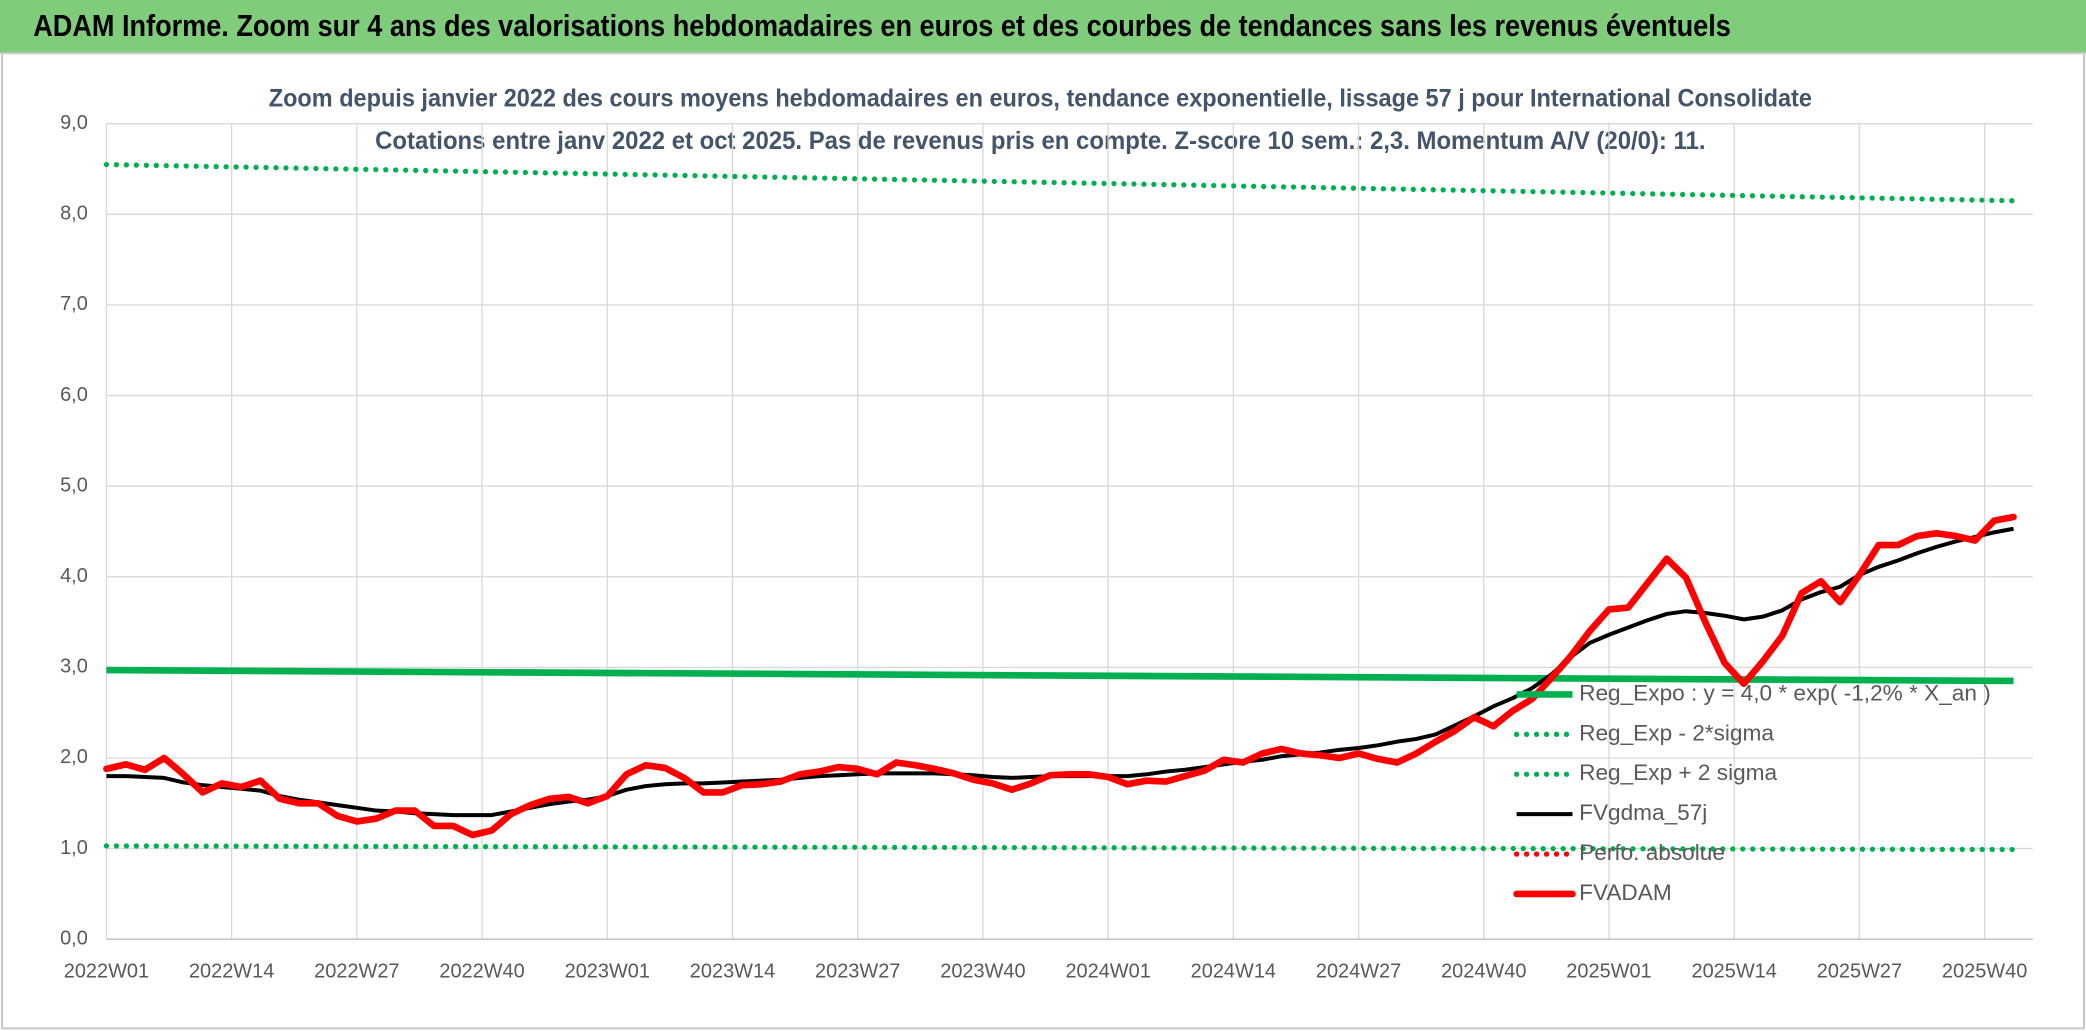  I want to click on legend-label: FVgdma_57j, so click(1643, 812).